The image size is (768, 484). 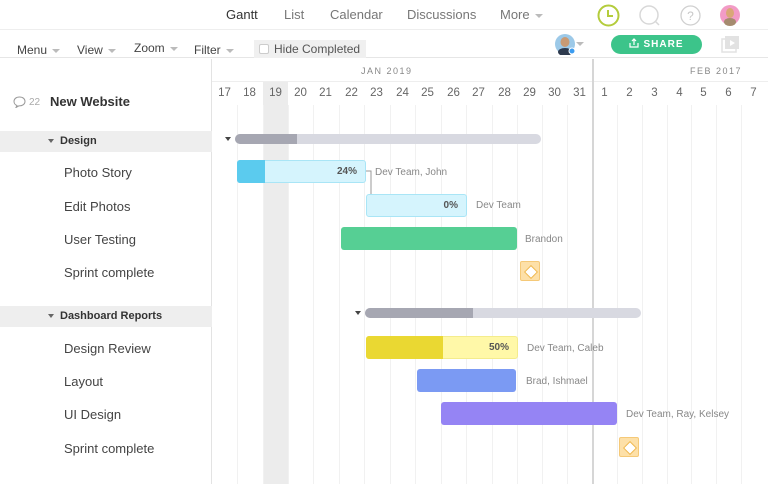 What do you see at coordinates (565, 44) in the screenshot?
I see `owner-avatar` at bounding box center [565, 44].